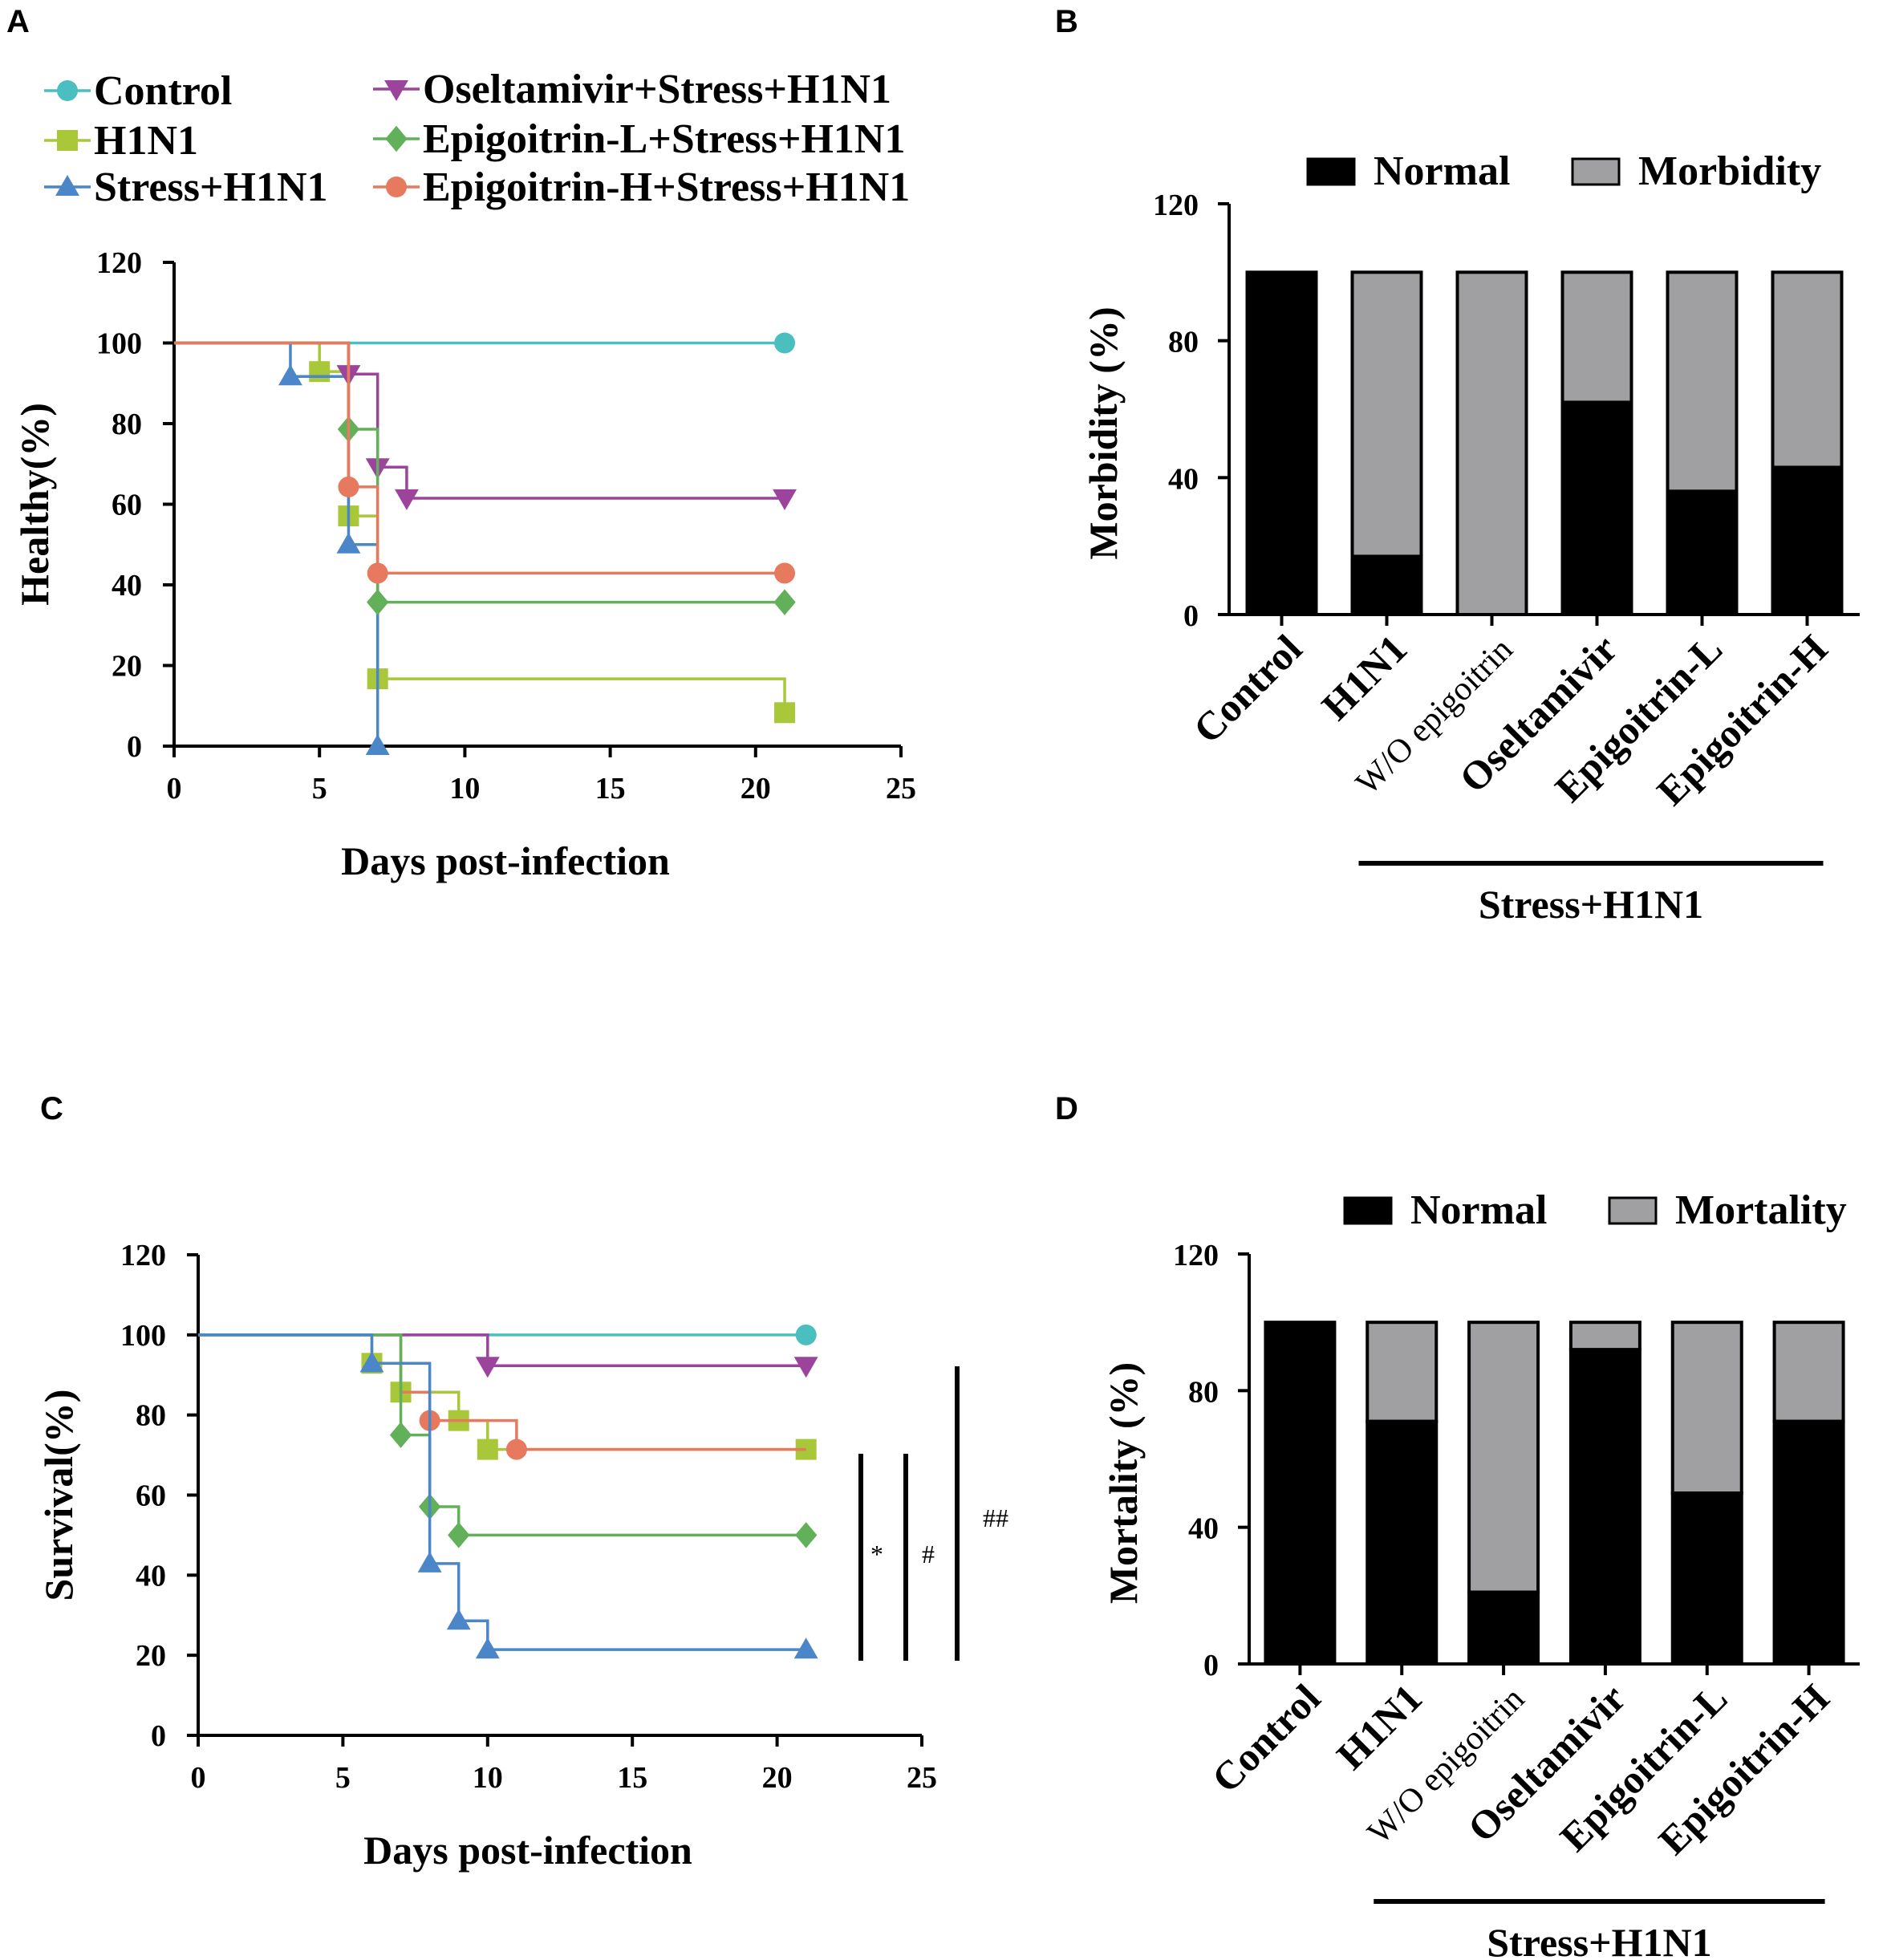 Image resolution: width=1891 pixels, height=1960 pixels. Describe the element at coordinates (58, 1495) in the screenshot. I see `y-axis-title: Survival(%)` at that location.